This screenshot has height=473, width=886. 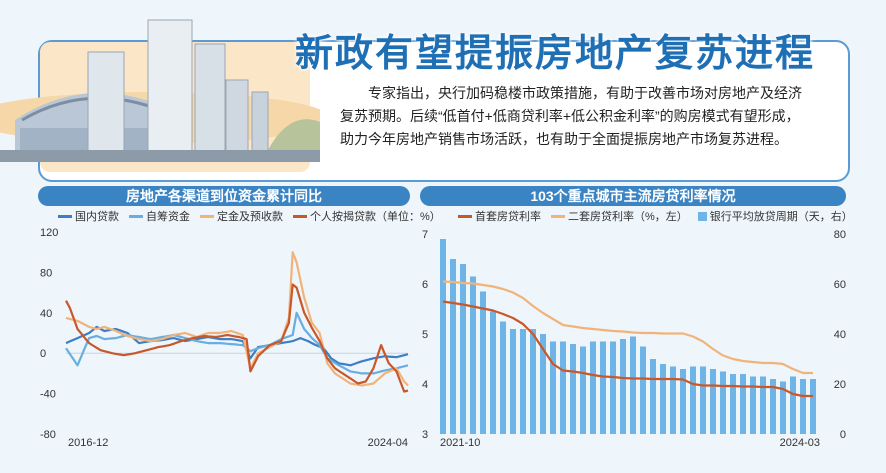 What do you see at coordinates (460, 443) in the screenshot?
I see `right-x-start-label: 2021-10` at bounding box center [460, 443].